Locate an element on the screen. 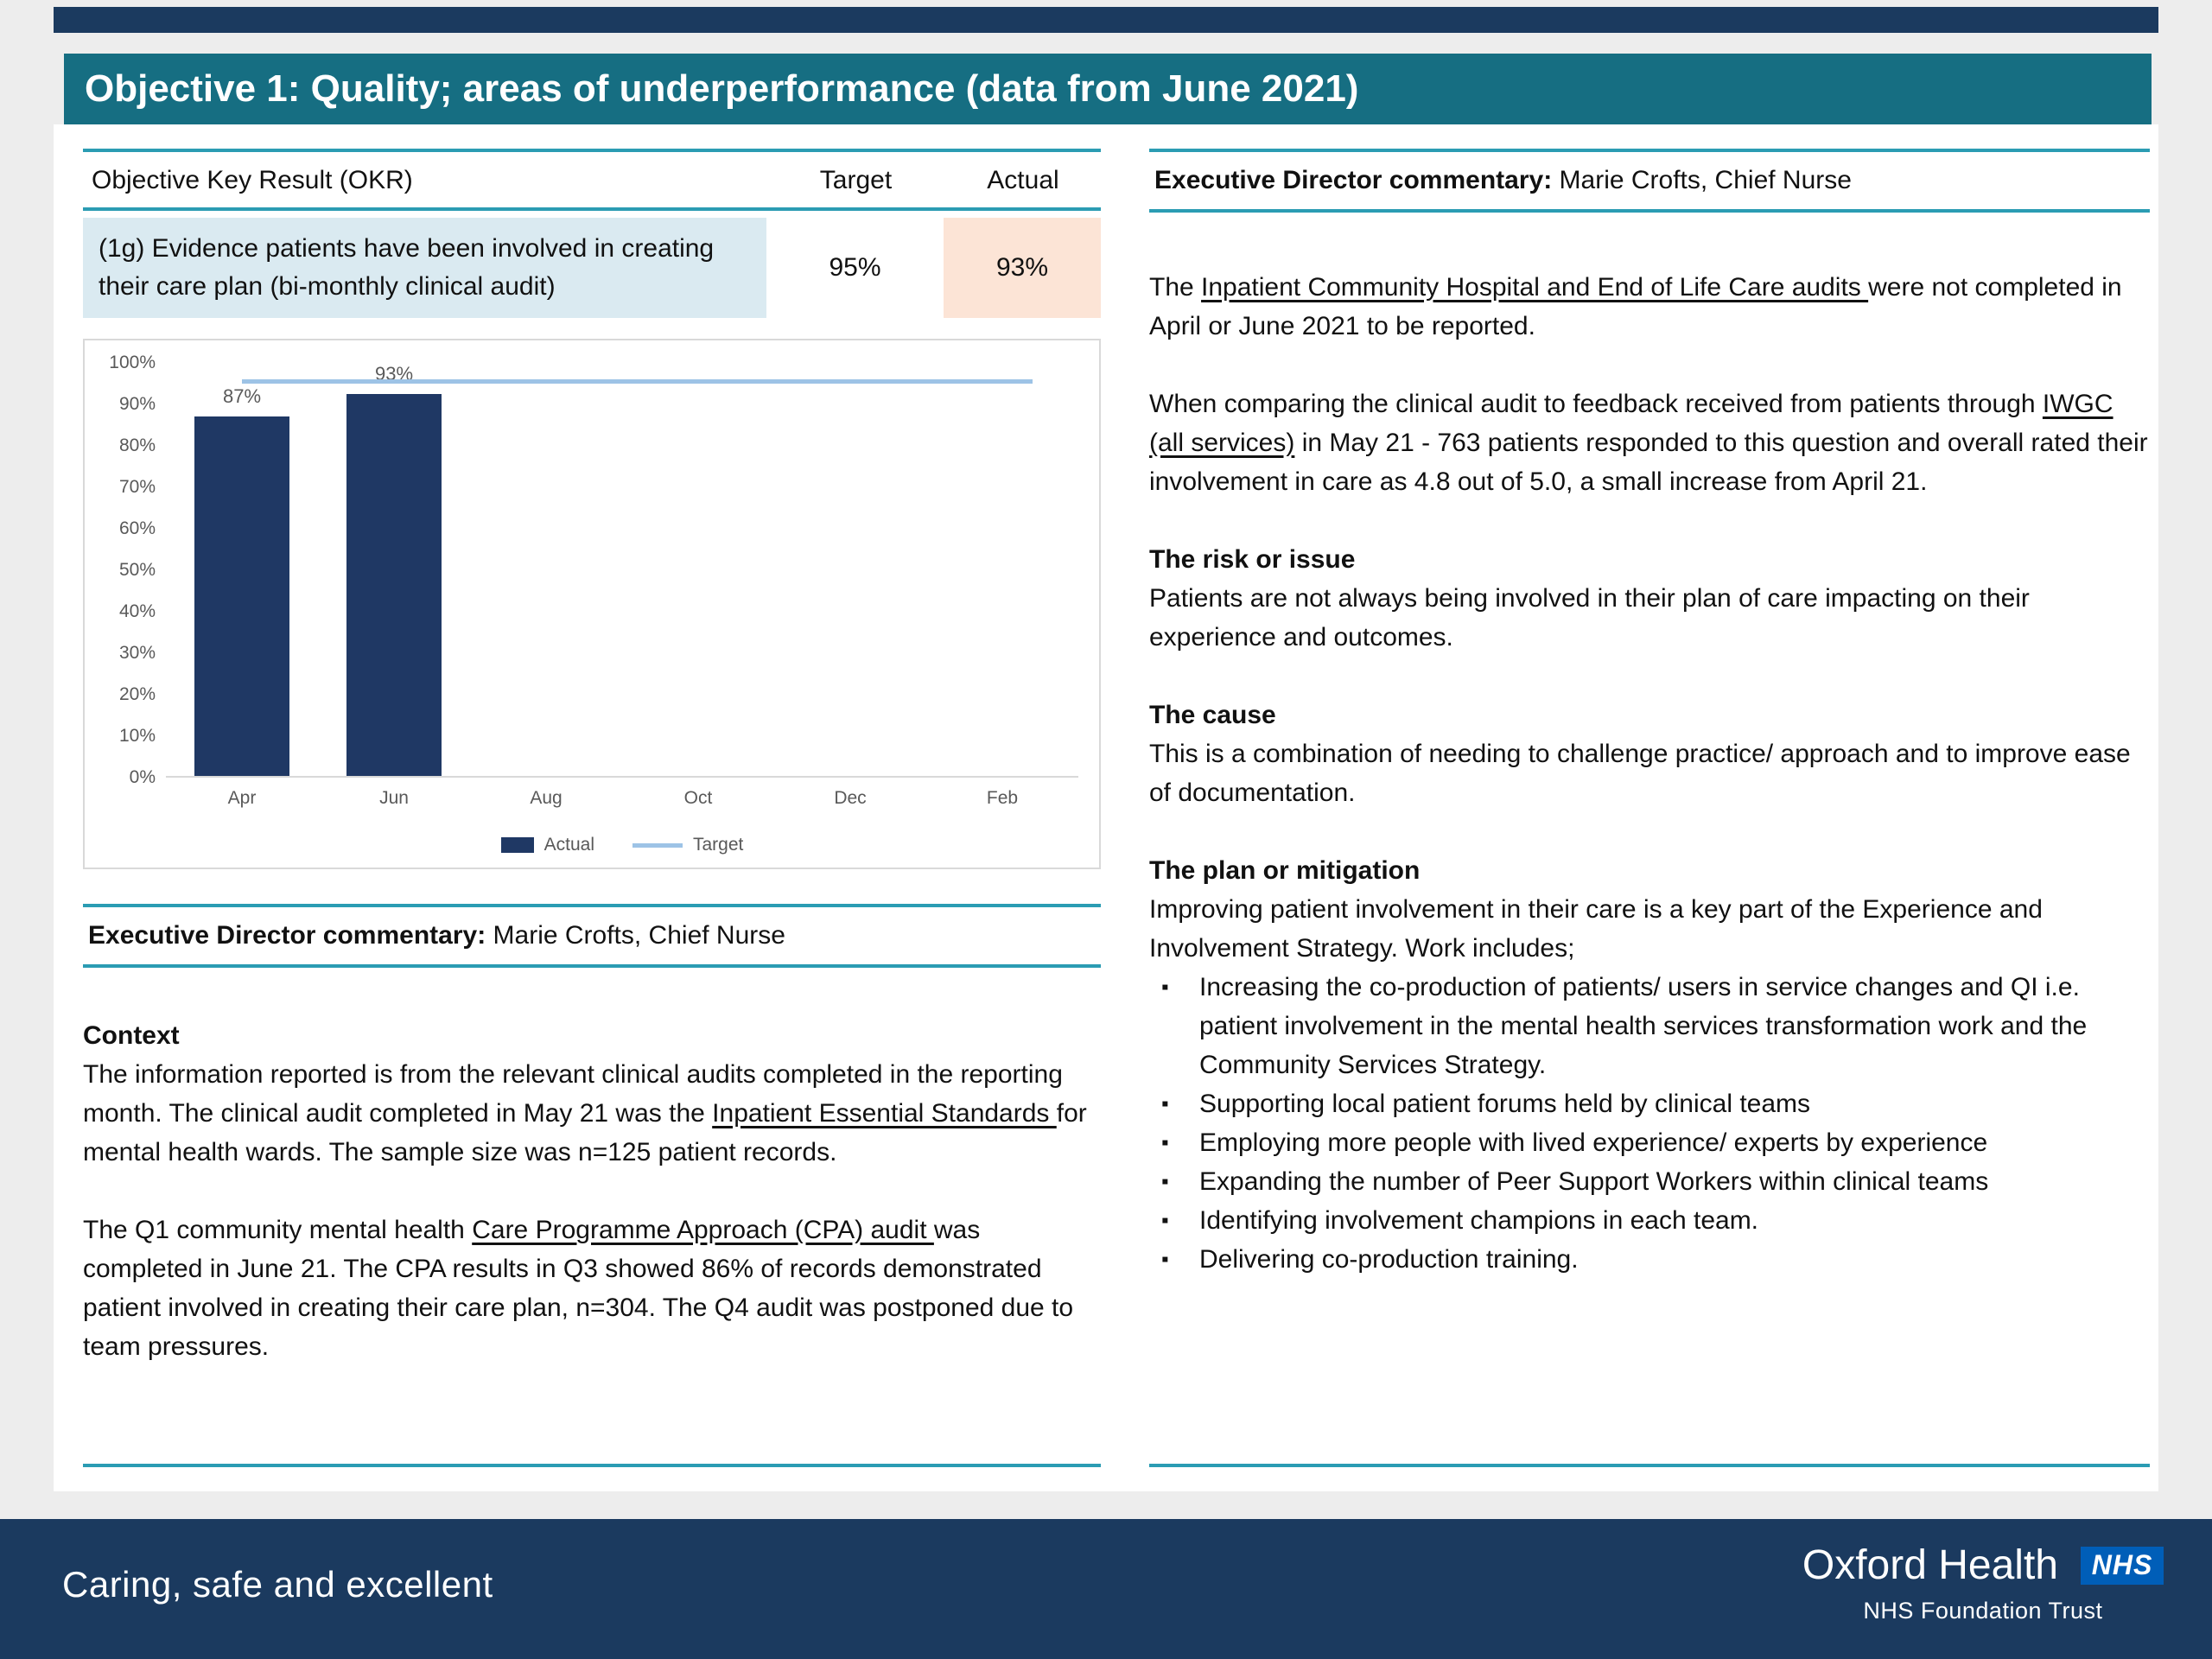 The height and width of the screenshot is (1659, 2212). bar-slot-feb is located at coordinates (1002, 570).